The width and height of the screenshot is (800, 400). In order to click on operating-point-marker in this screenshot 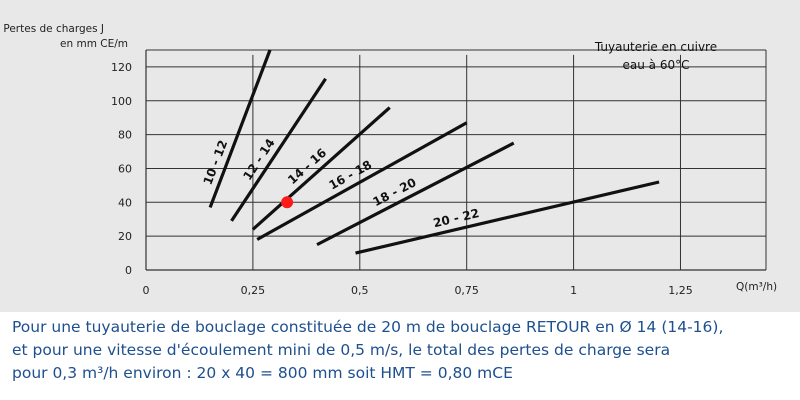, I will do `click(287, 202)`.